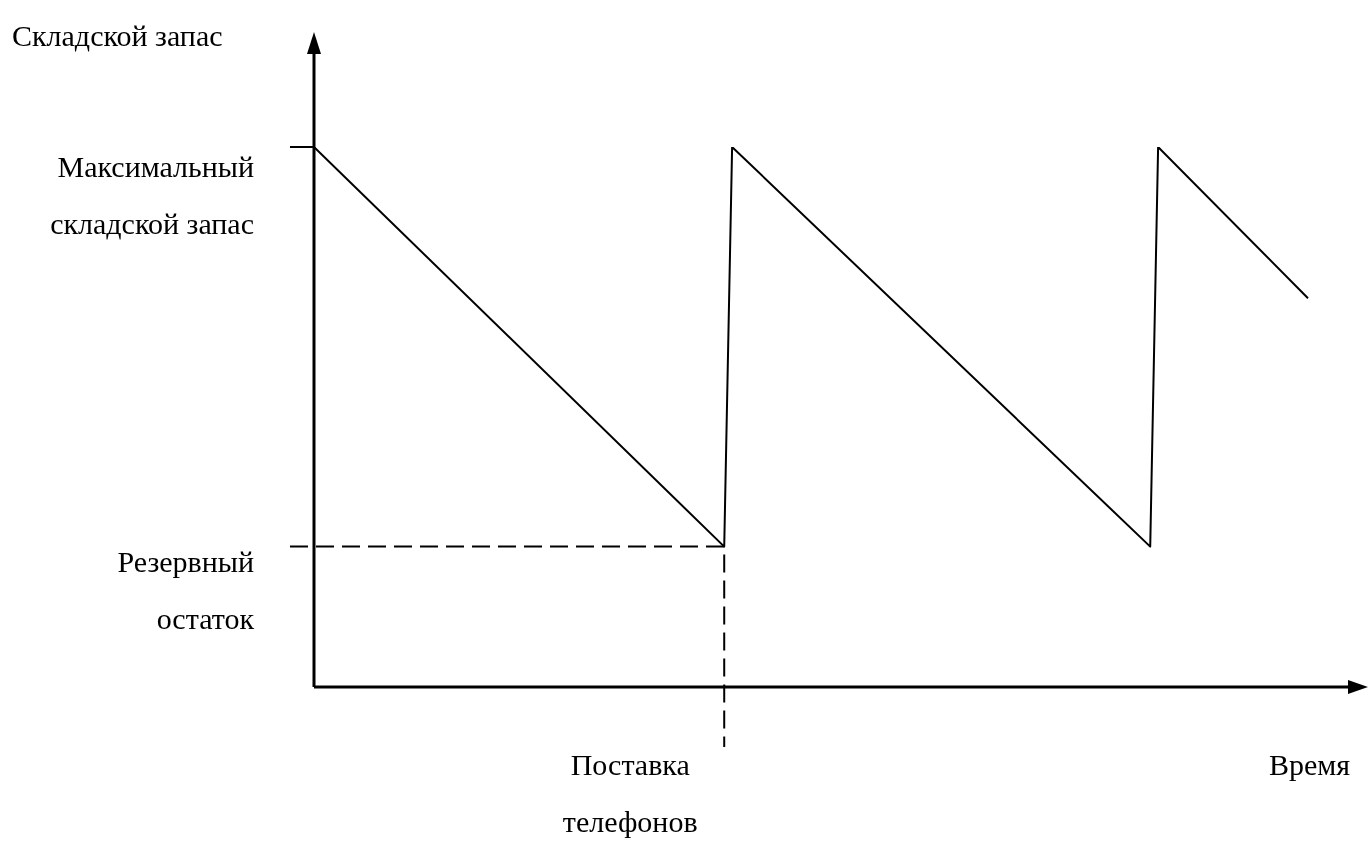 The image size is (1369, 841). I want to click on text: Поставка телефонов, so click(630, 792).